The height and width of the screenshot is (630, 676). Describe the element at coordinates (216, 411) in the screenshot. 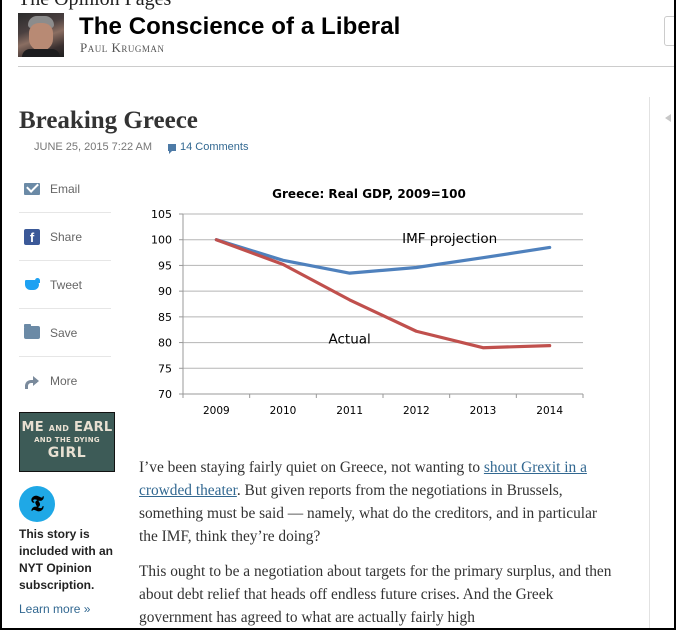

I see `x-tick-label: 2009` at that location.